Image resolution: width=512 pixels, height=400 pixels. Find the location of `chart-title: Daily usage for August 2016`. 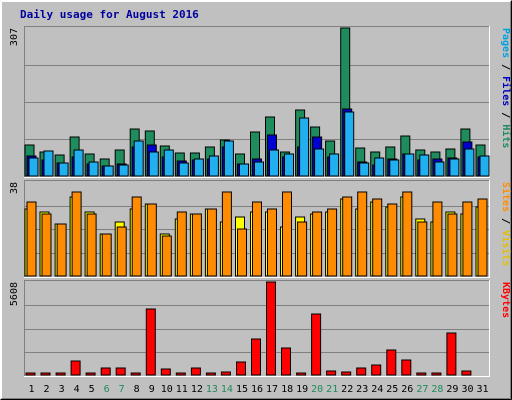

chart-title: Daily usage for August 2016 is located at coordinates (109, 14).